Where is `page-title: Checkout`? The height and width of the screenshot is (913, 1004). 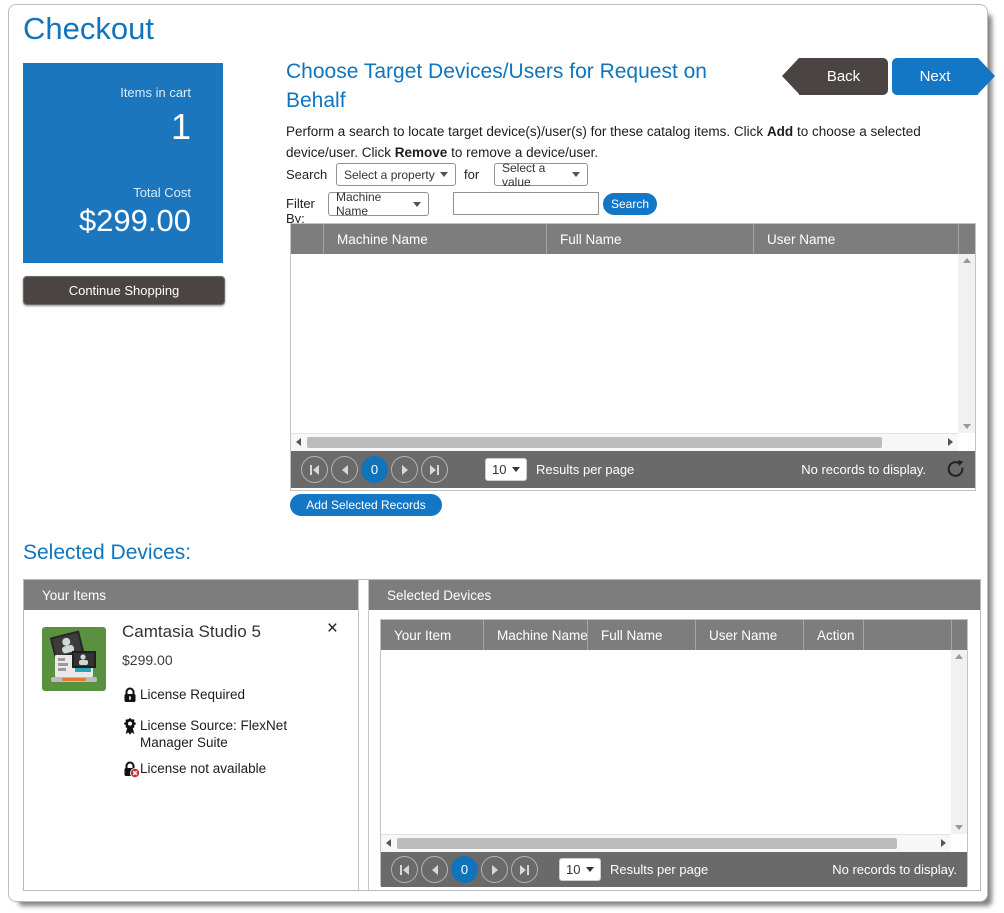
page-title: Checkout is located at coordinates (88, 28).